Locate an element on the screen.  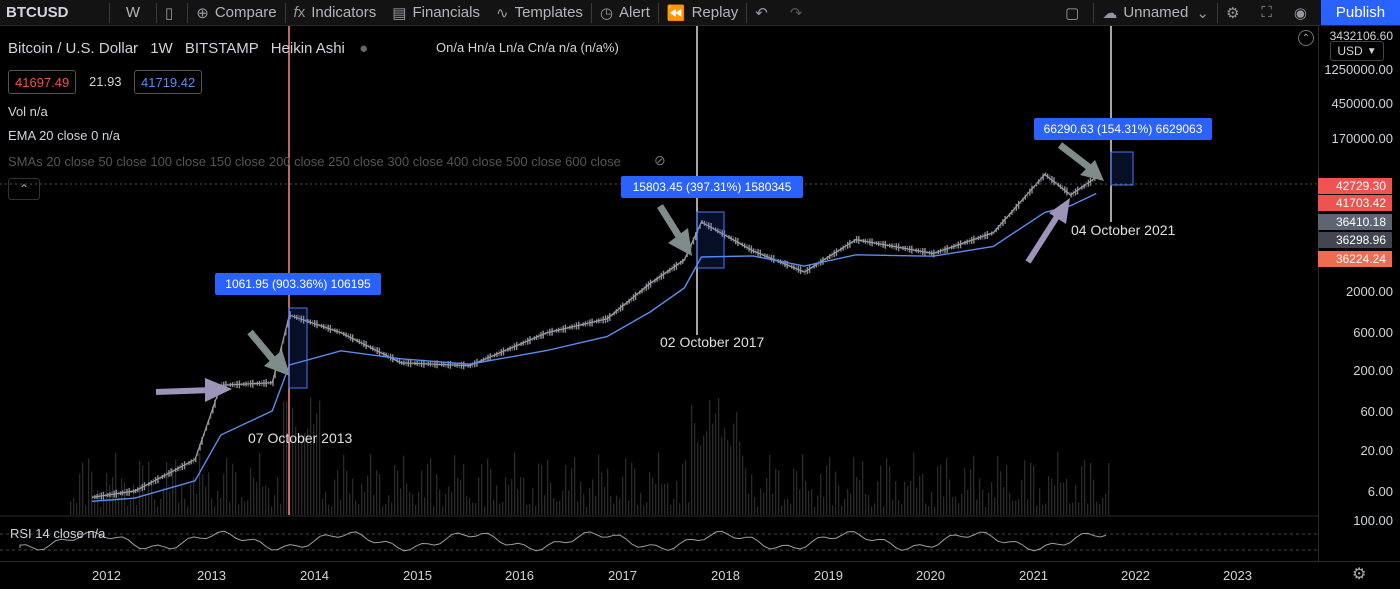
snapshot-button: ◉ is located at coordinates (1303, 12).